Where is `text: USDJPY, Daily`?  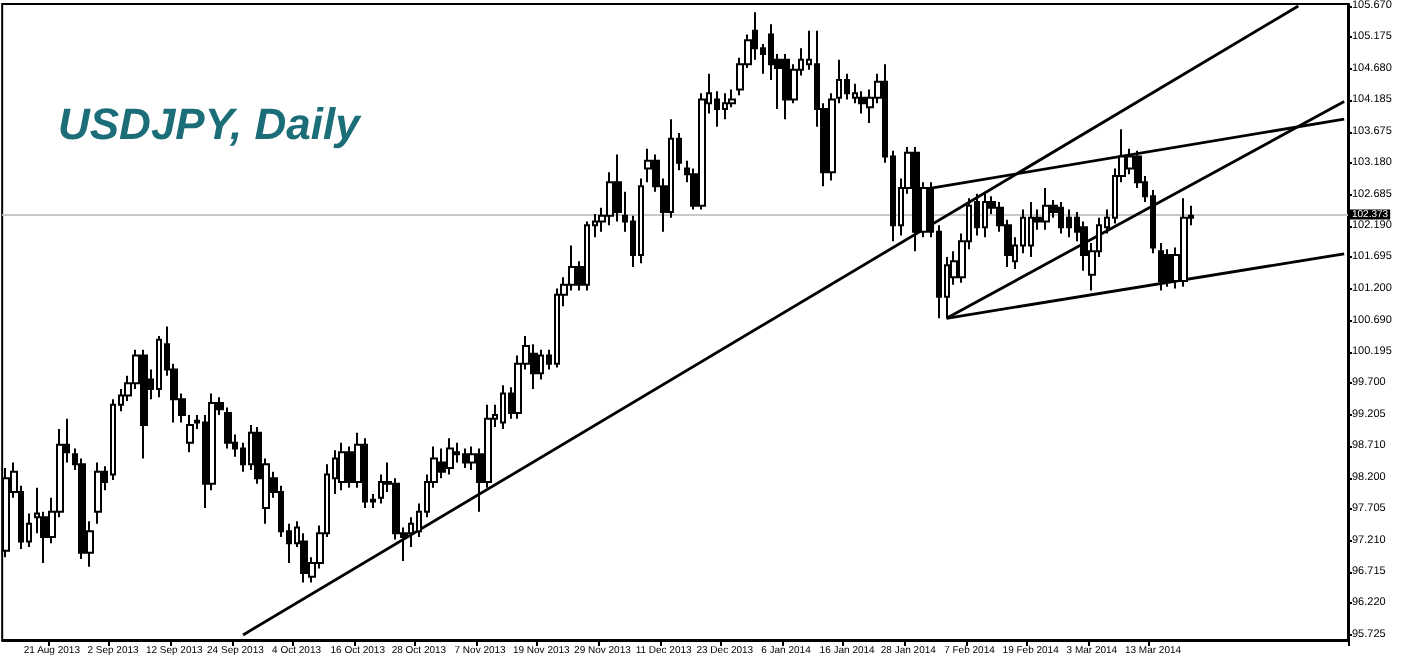 text: USDJPY, Daily is located at coordinates (211, 124).